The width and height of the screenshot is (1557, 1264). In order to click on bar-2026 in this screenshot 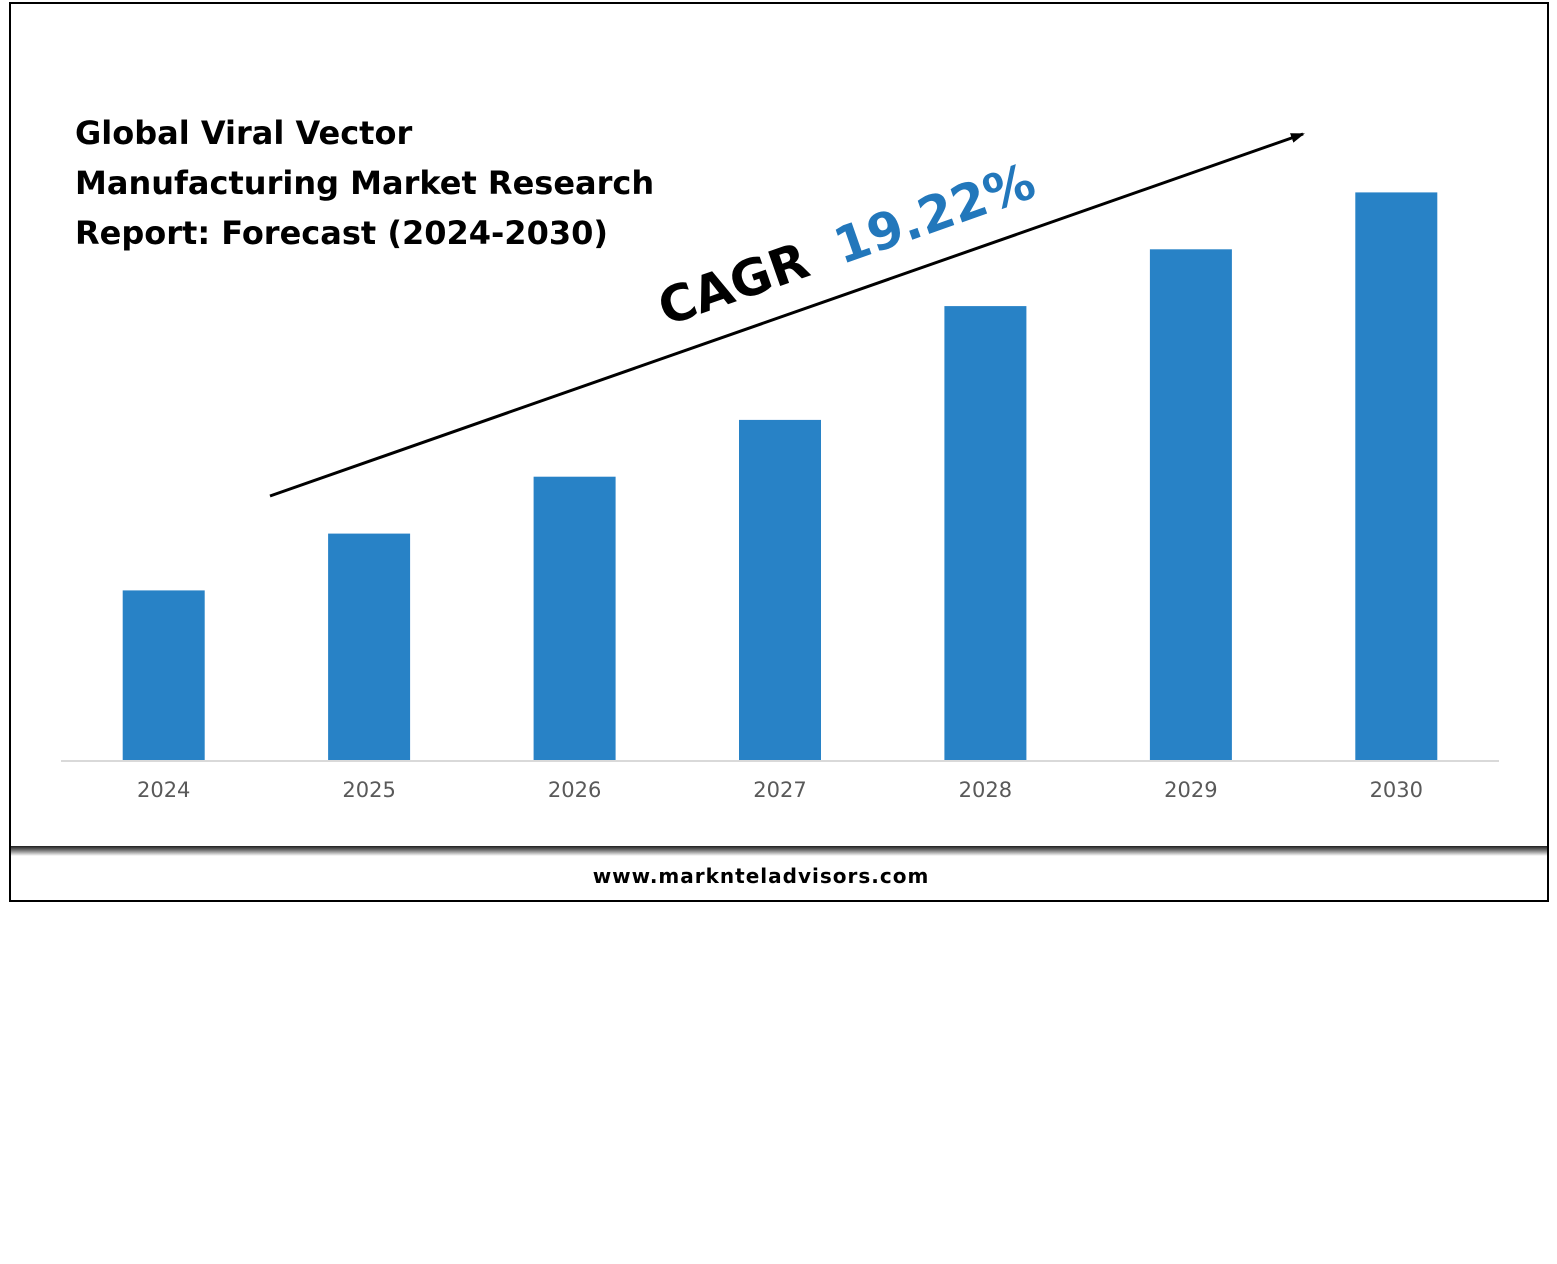, I will do `click(574, 618)`.